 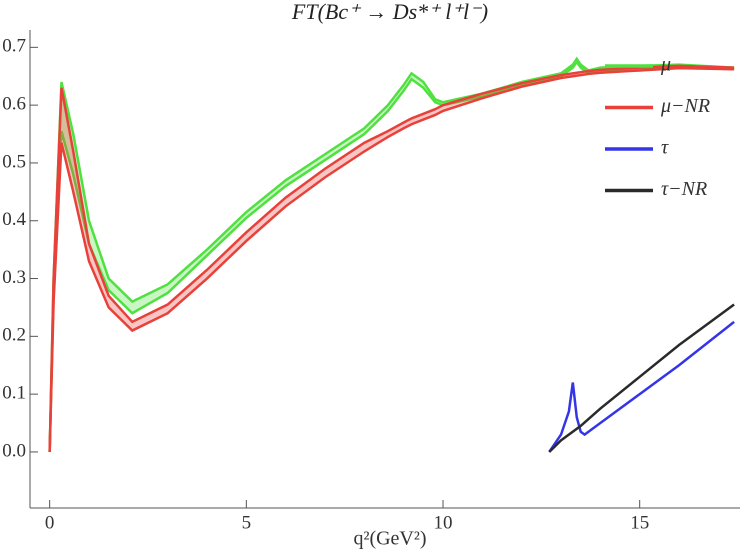 I want to click on x-tick-label: 10, so click(x=443, y=522).